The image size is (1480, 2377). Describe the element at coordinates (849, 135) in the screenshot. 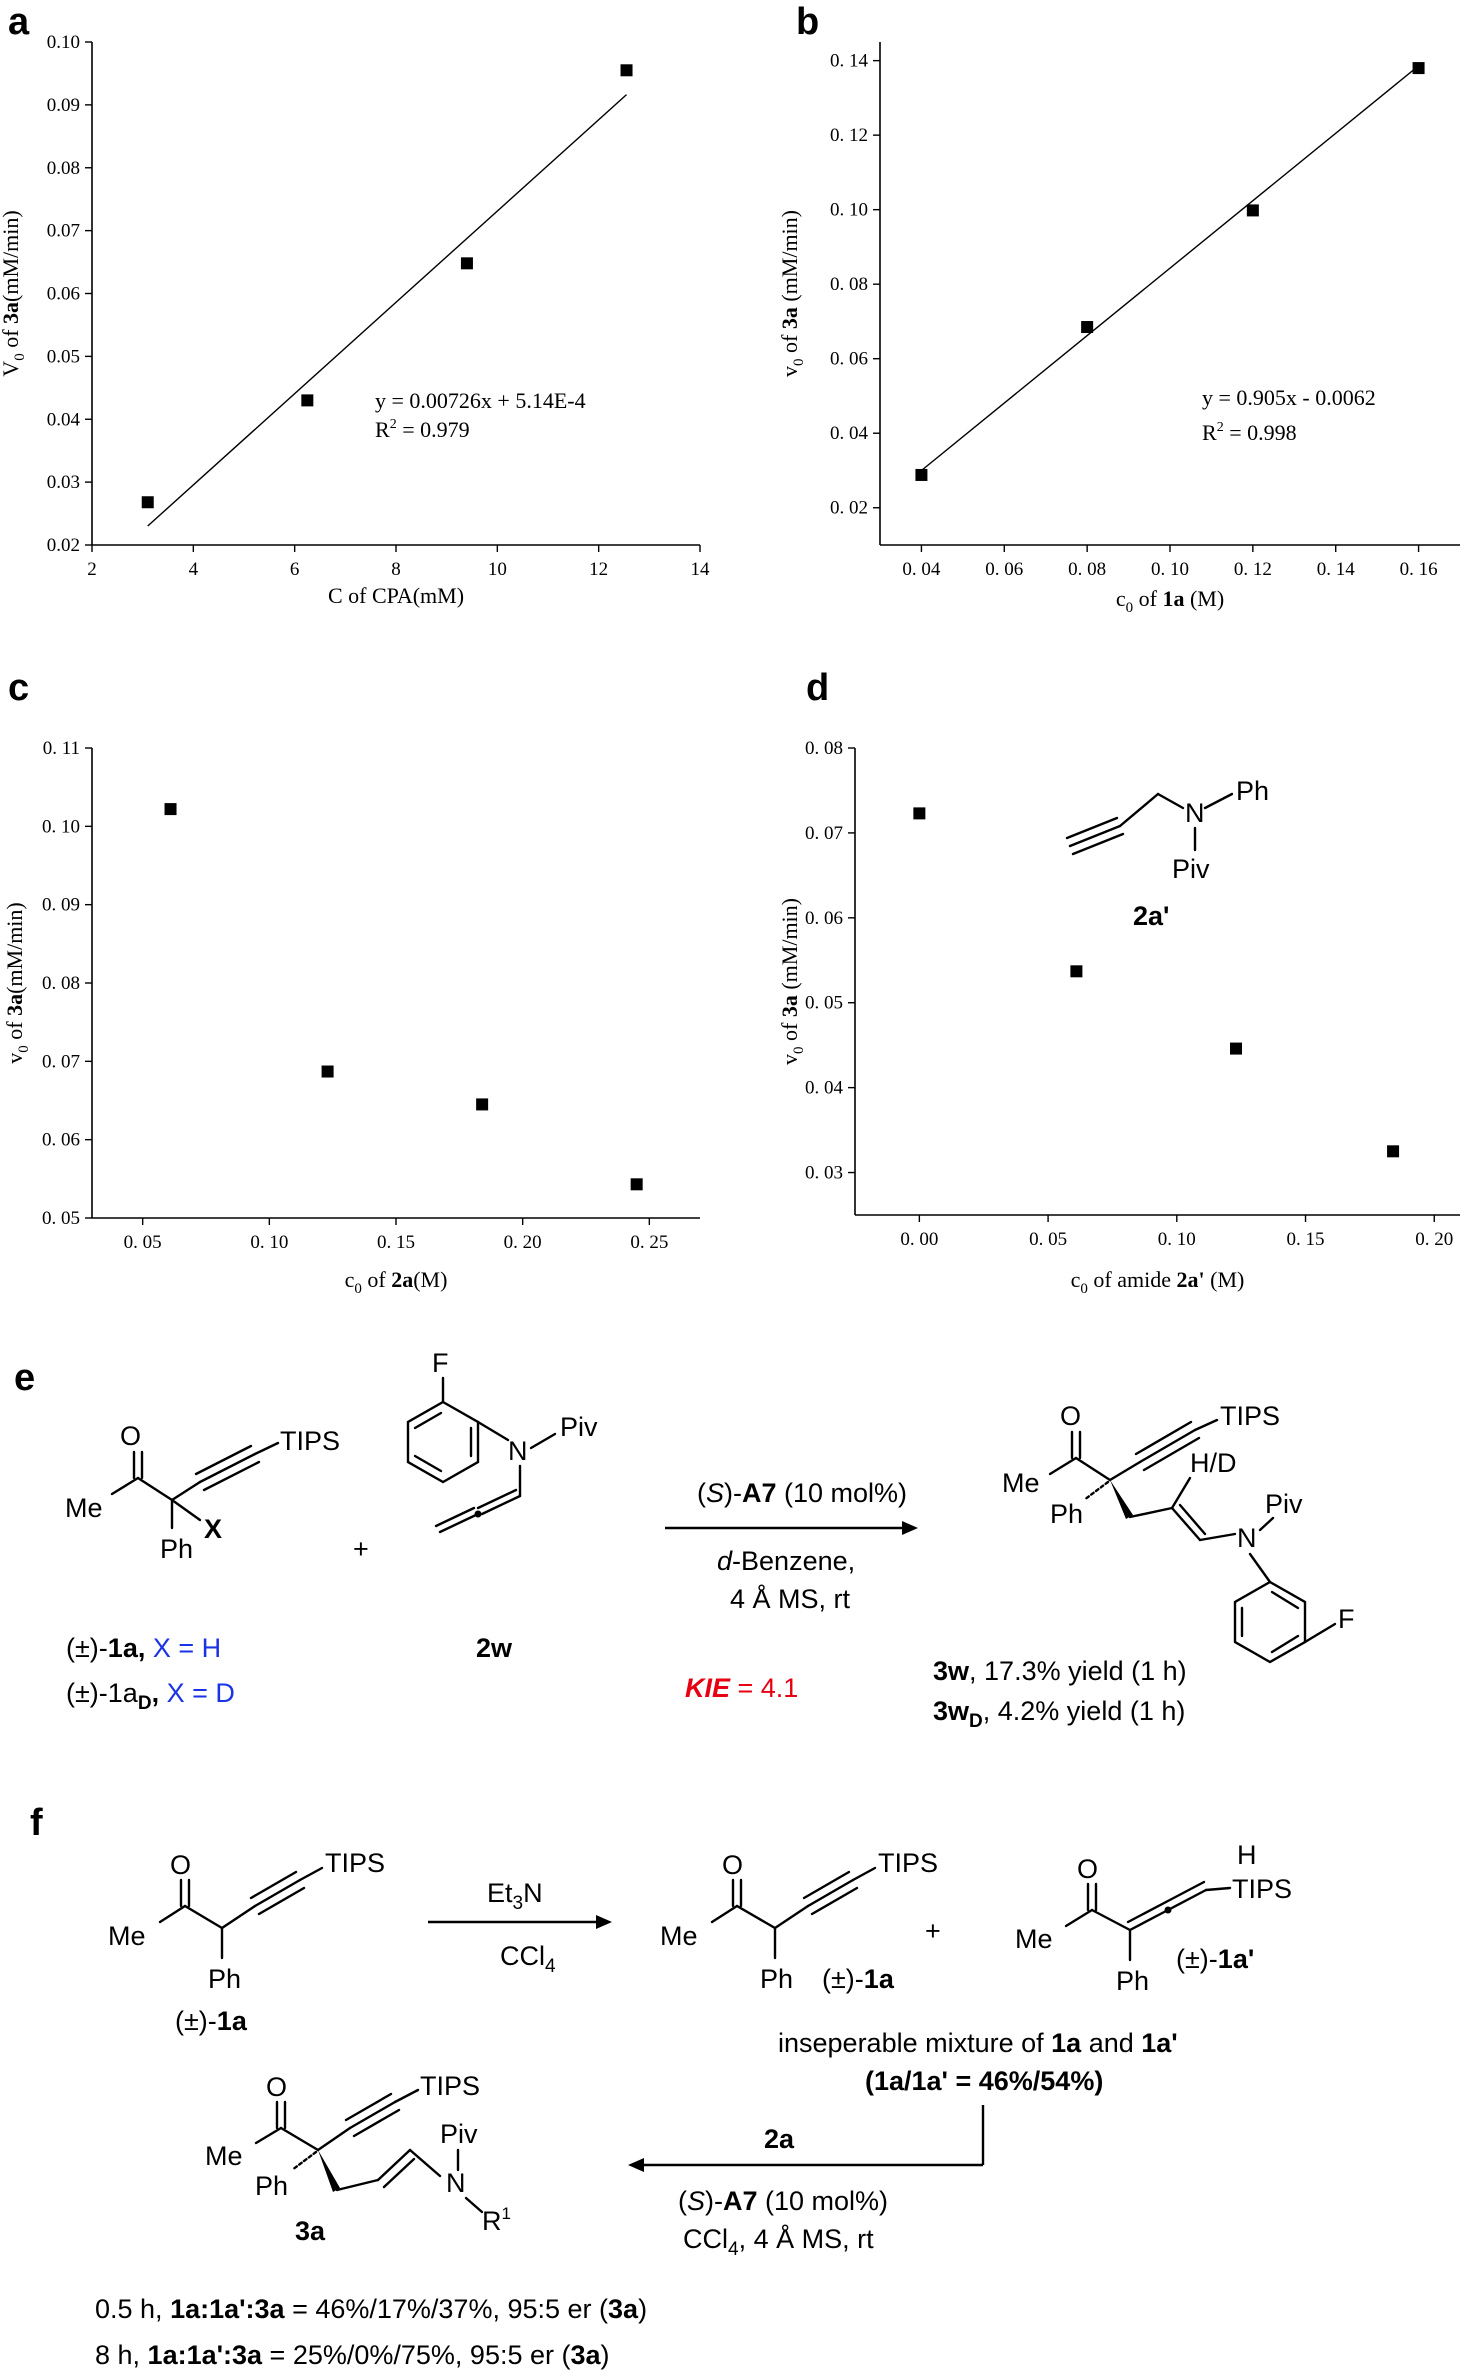

I see `y-tick-label: 0. 12` at that location.